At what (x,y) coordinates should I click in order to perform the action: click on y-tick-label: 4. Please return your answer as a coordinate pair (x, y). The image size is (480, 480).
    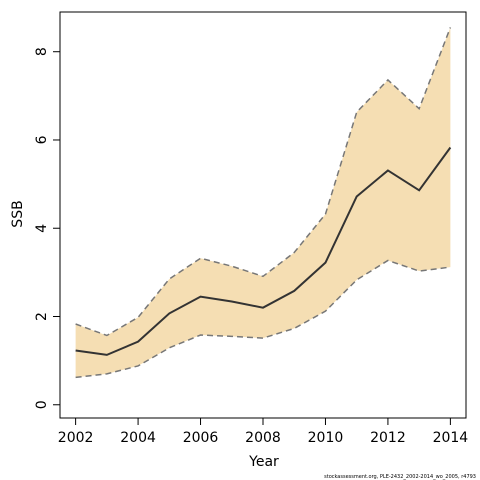
    Looking at the image, I should click on (42, 228).